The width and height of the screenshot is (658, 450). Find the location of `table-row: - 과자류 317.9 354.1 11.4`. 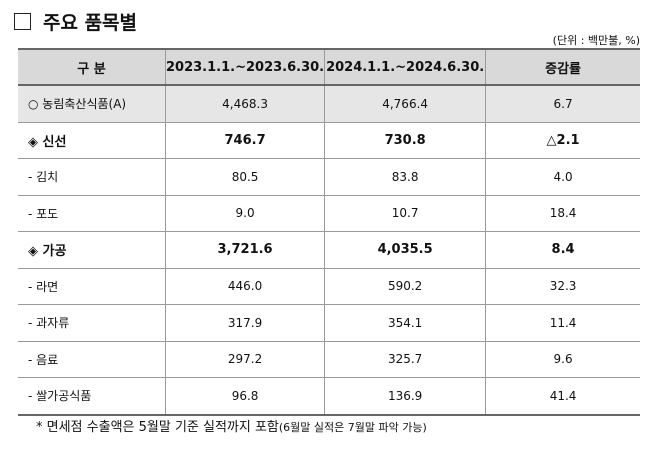

table-row: - 과자류 317.9 354.1 11.4 is located at coordinates (329, 323).